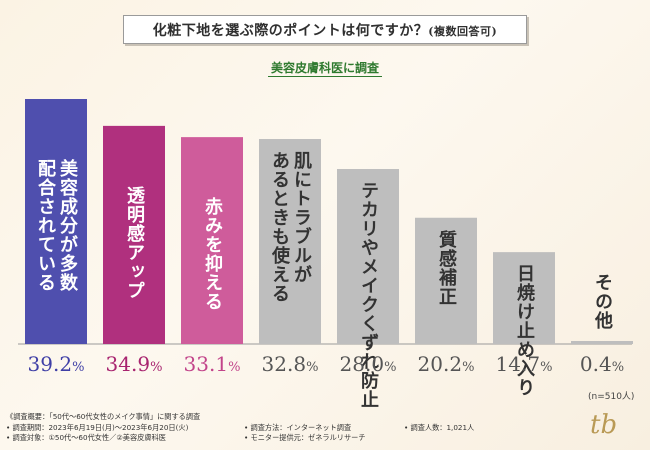 This screenshot has width=650, height=450. What do you see at coordinates (368, 295) in the screenshot?
I see `bar-label-5: テカリやメイクくずれ防止` at bounding box center [368, 295].